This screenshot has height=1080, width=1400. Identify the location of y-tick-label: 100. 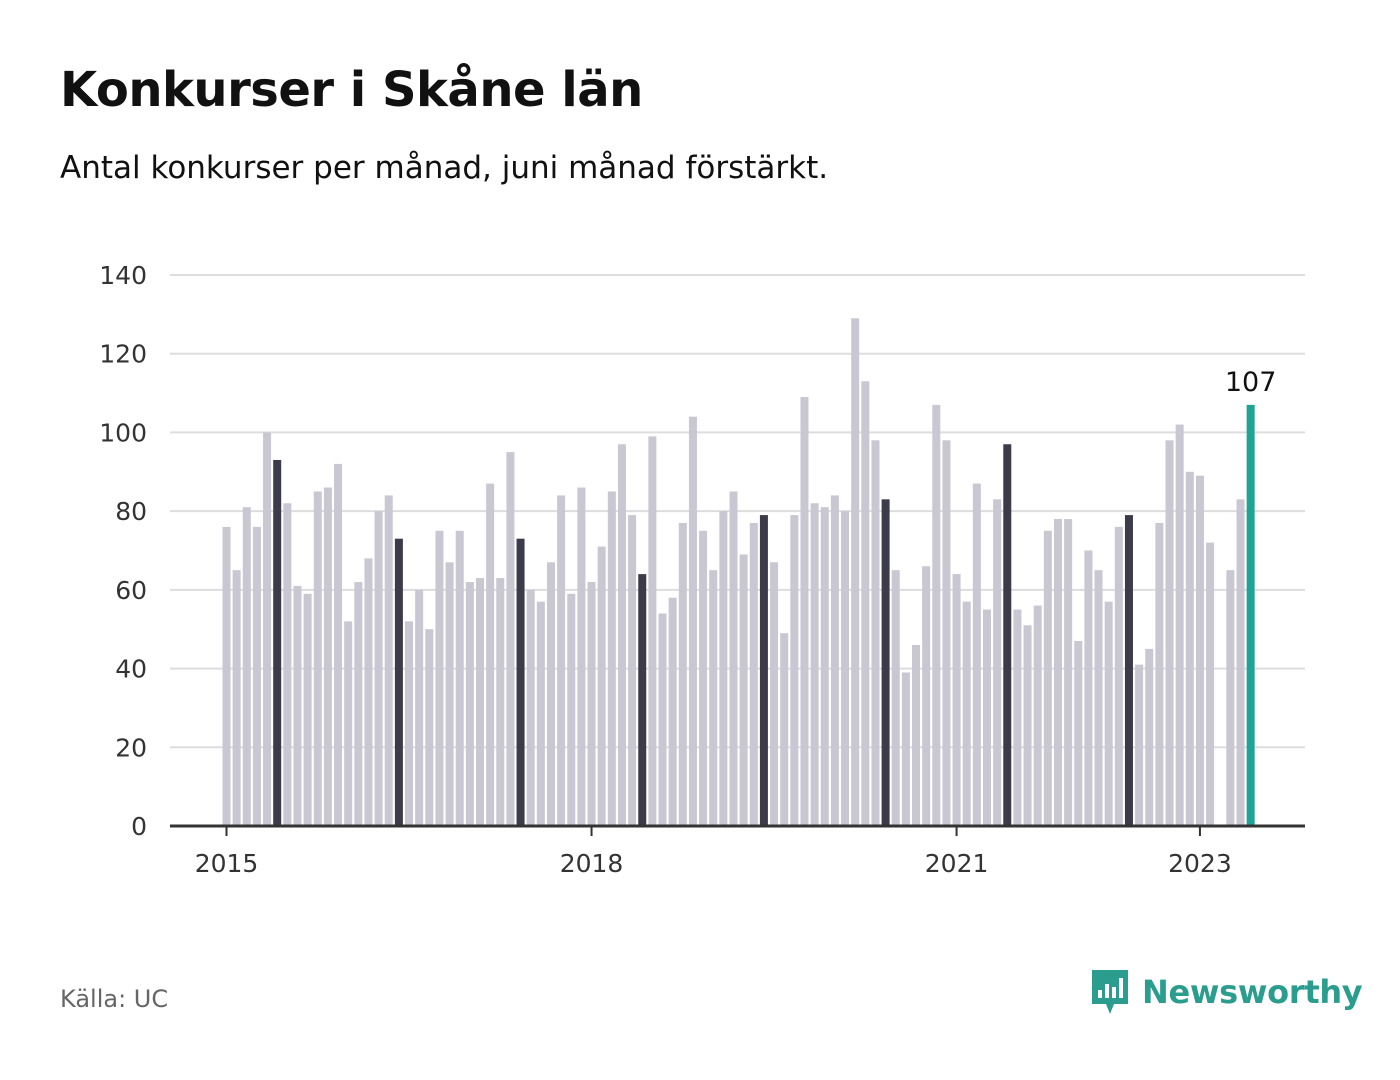
(123, 432).